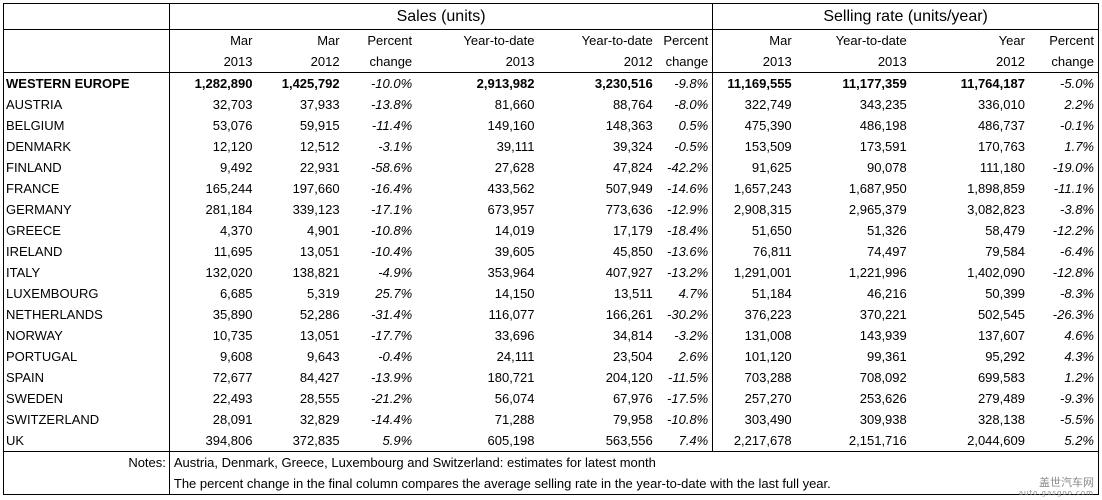 The height and width of the screenshot is (500, 1102). What do you see at coordinates (514, 230) in the screenshot?
I see `value-cell: 14,019` at bounding box center [514, 230].